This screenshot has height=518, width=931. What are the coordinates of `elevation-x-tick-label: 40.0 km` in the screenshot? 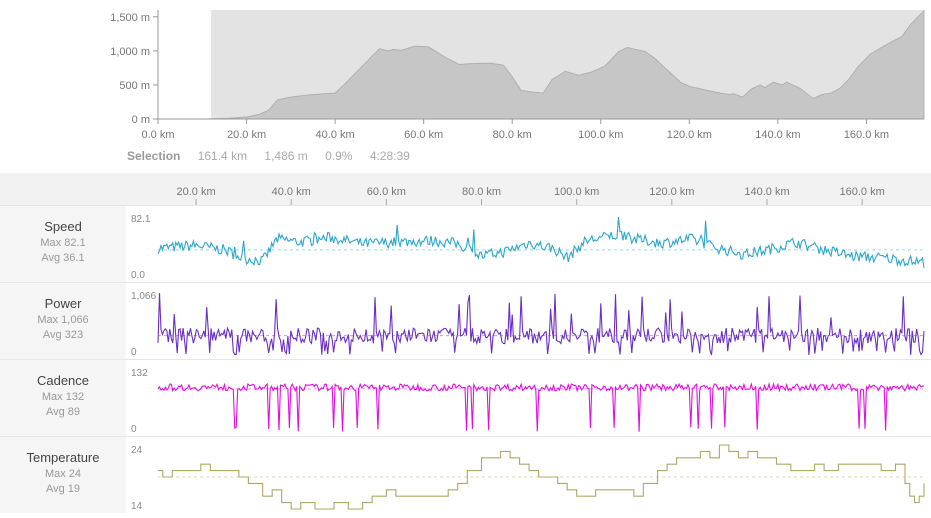 It's located at (335, 135).